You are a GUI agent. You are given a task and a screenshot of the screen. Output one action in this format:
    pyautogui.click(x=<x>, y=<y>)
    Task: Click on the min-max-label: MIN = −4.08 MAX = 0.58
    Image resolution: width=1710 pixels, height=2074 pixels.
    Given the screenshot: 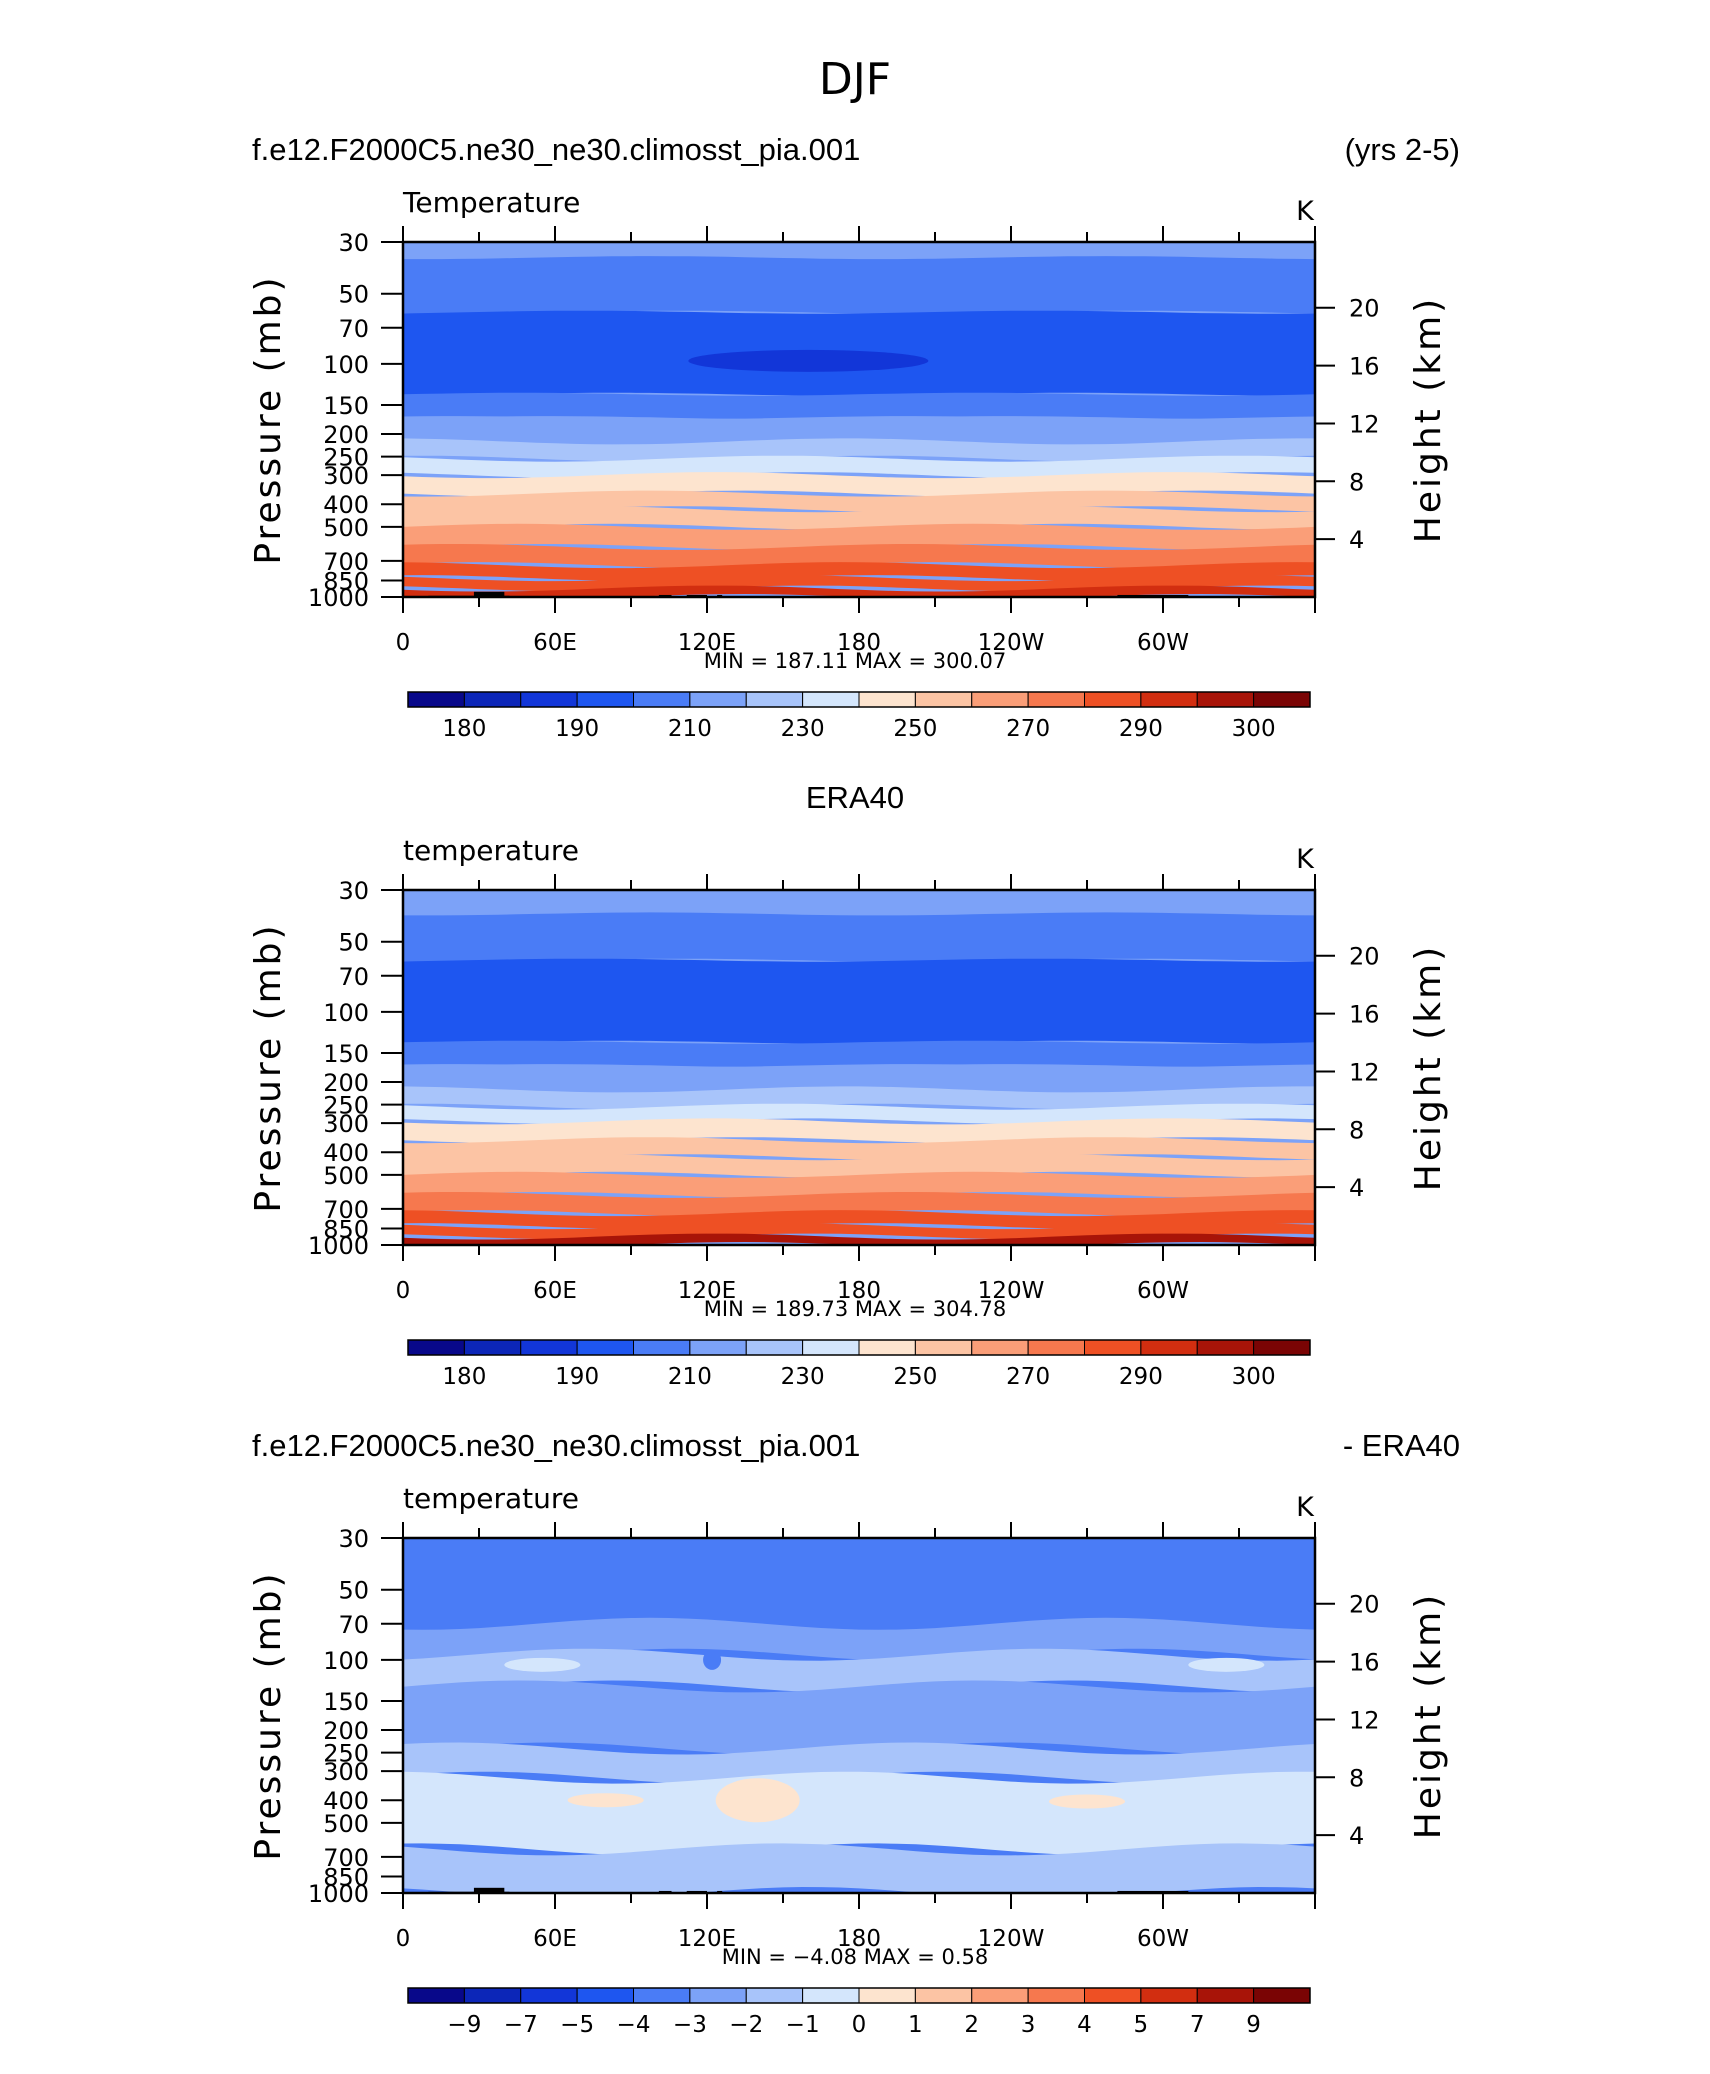 What is the action you would take?
    pyautogui.click(x=855, y=1957)
    